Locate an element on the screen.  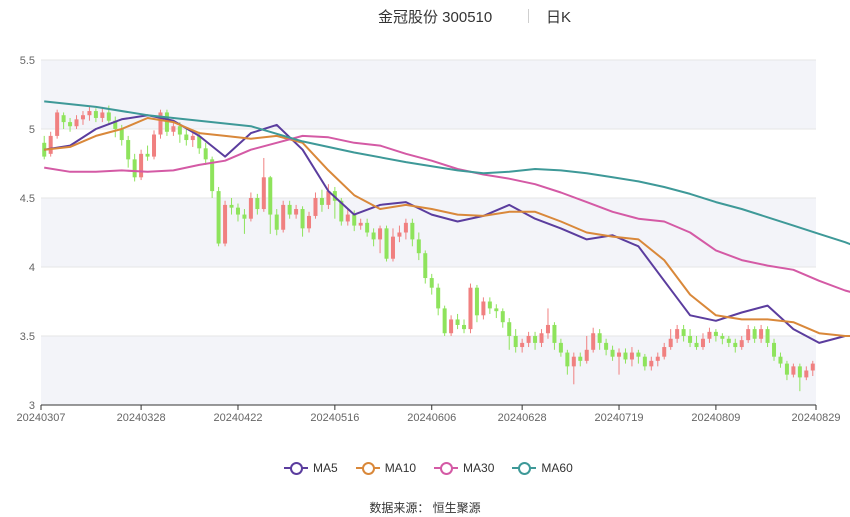
x-tick-label: 20240809 is located at coordinates (715, 418).